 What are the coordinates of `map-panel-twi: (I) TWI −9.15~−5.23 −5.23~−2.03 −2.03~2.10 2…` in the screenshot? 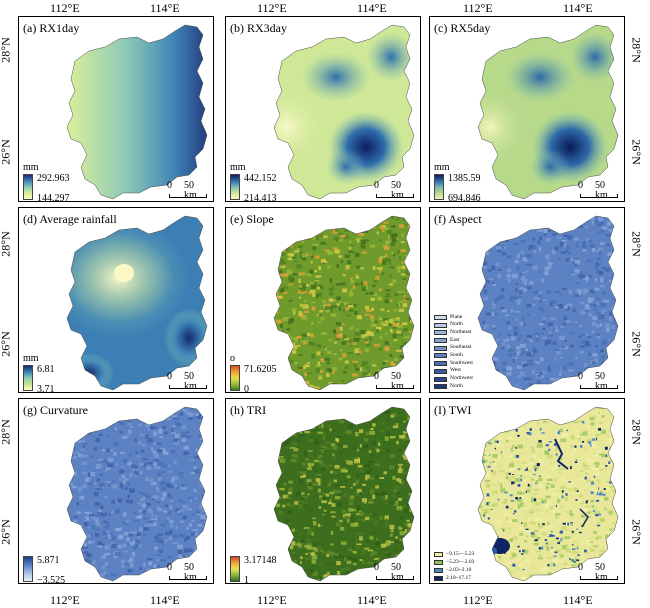 It's located at (527, 491).